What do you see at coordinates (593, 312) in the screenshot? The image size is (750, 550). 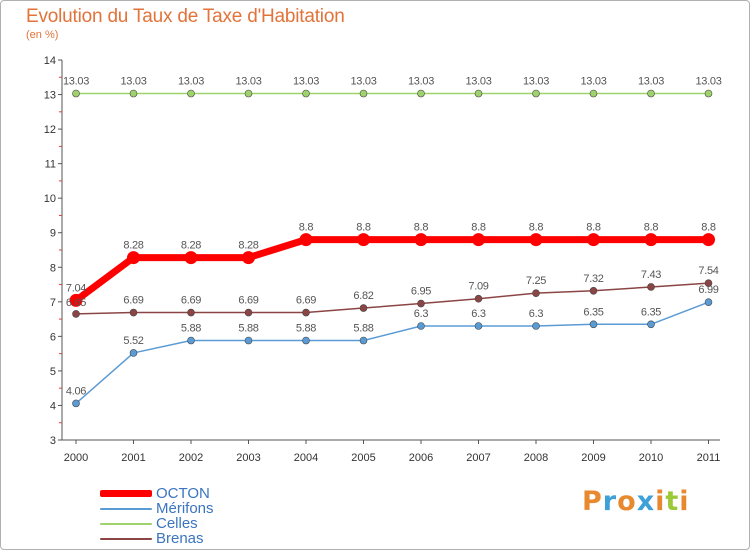 I see `data-label: 6.35` at bounding box center [593, 312].